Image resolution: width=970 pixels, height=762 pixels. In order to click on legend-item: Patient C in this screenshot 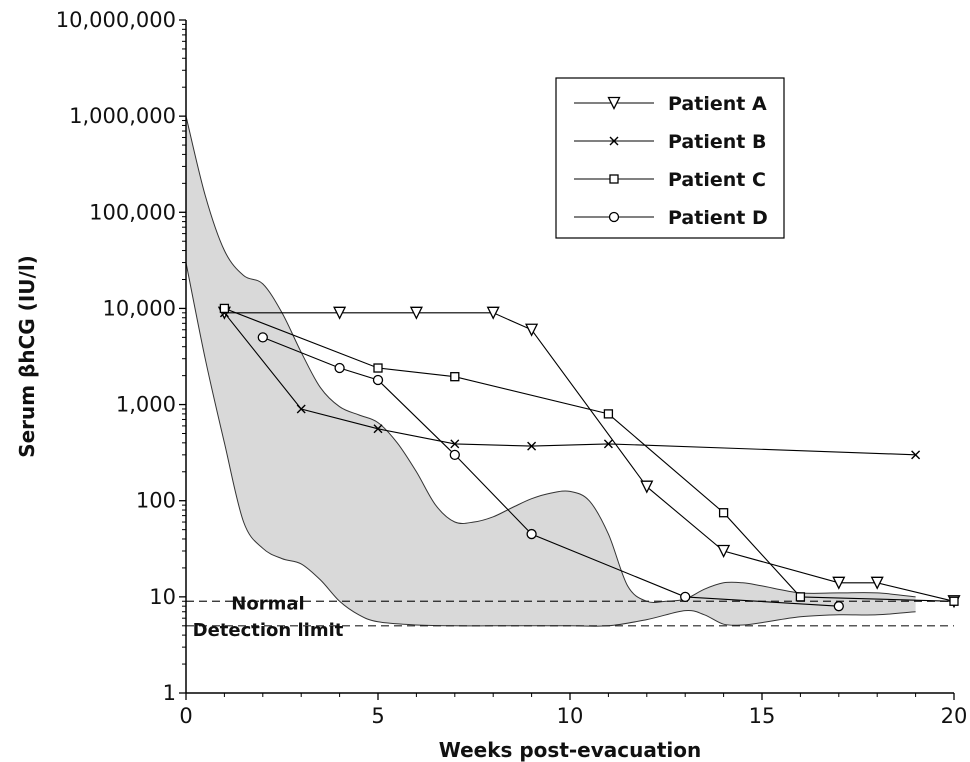, I will do `click(670, 180)`.